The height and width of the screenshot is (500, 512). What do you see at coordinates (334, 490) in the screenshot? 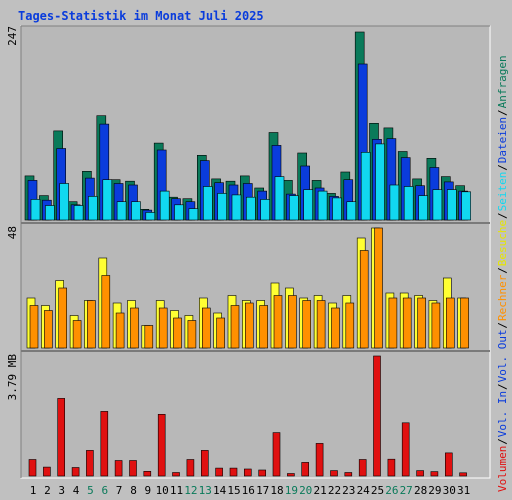
I see `x-tick-label: 22` at bounding box center [334, 490].